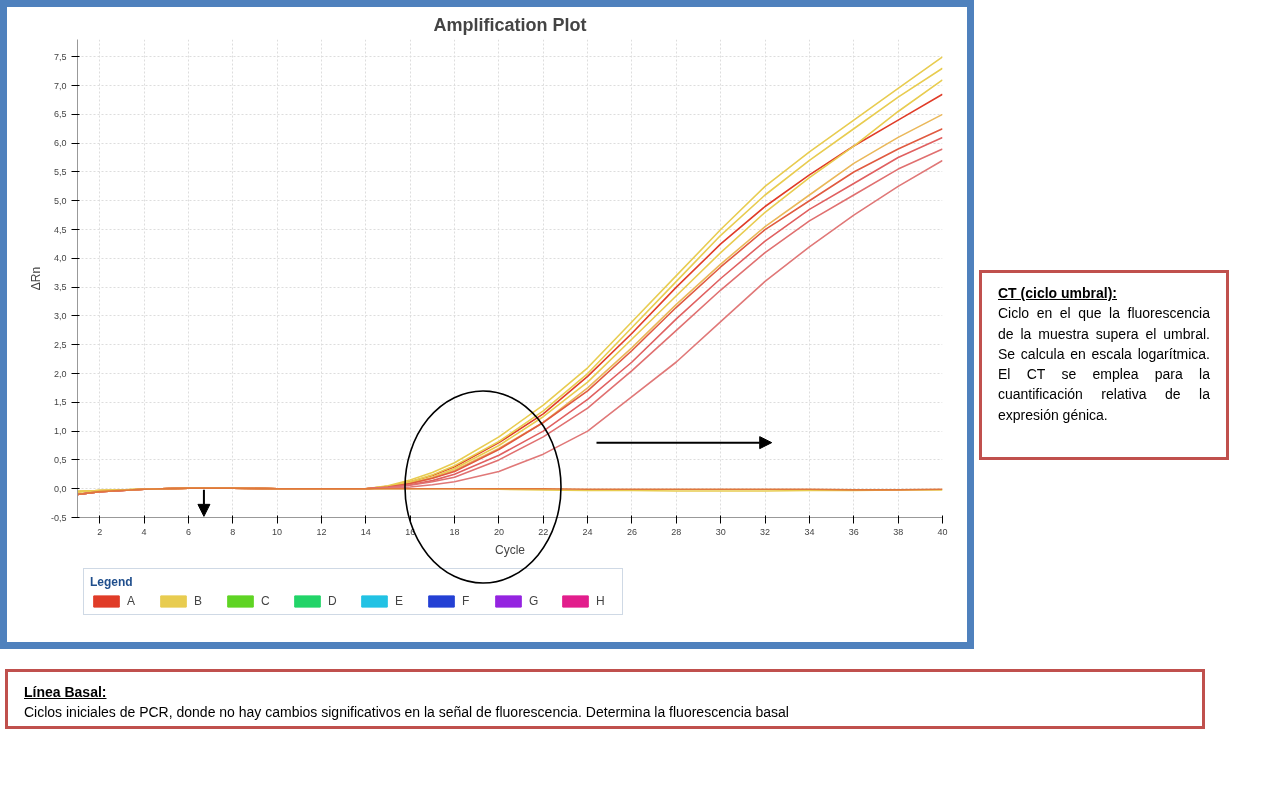 The width and height of the screenshot is (1270, 791). Describe the element at coordinates (60, 315) in the screenshot. I see `y-tick-label: 3,0` at that location.